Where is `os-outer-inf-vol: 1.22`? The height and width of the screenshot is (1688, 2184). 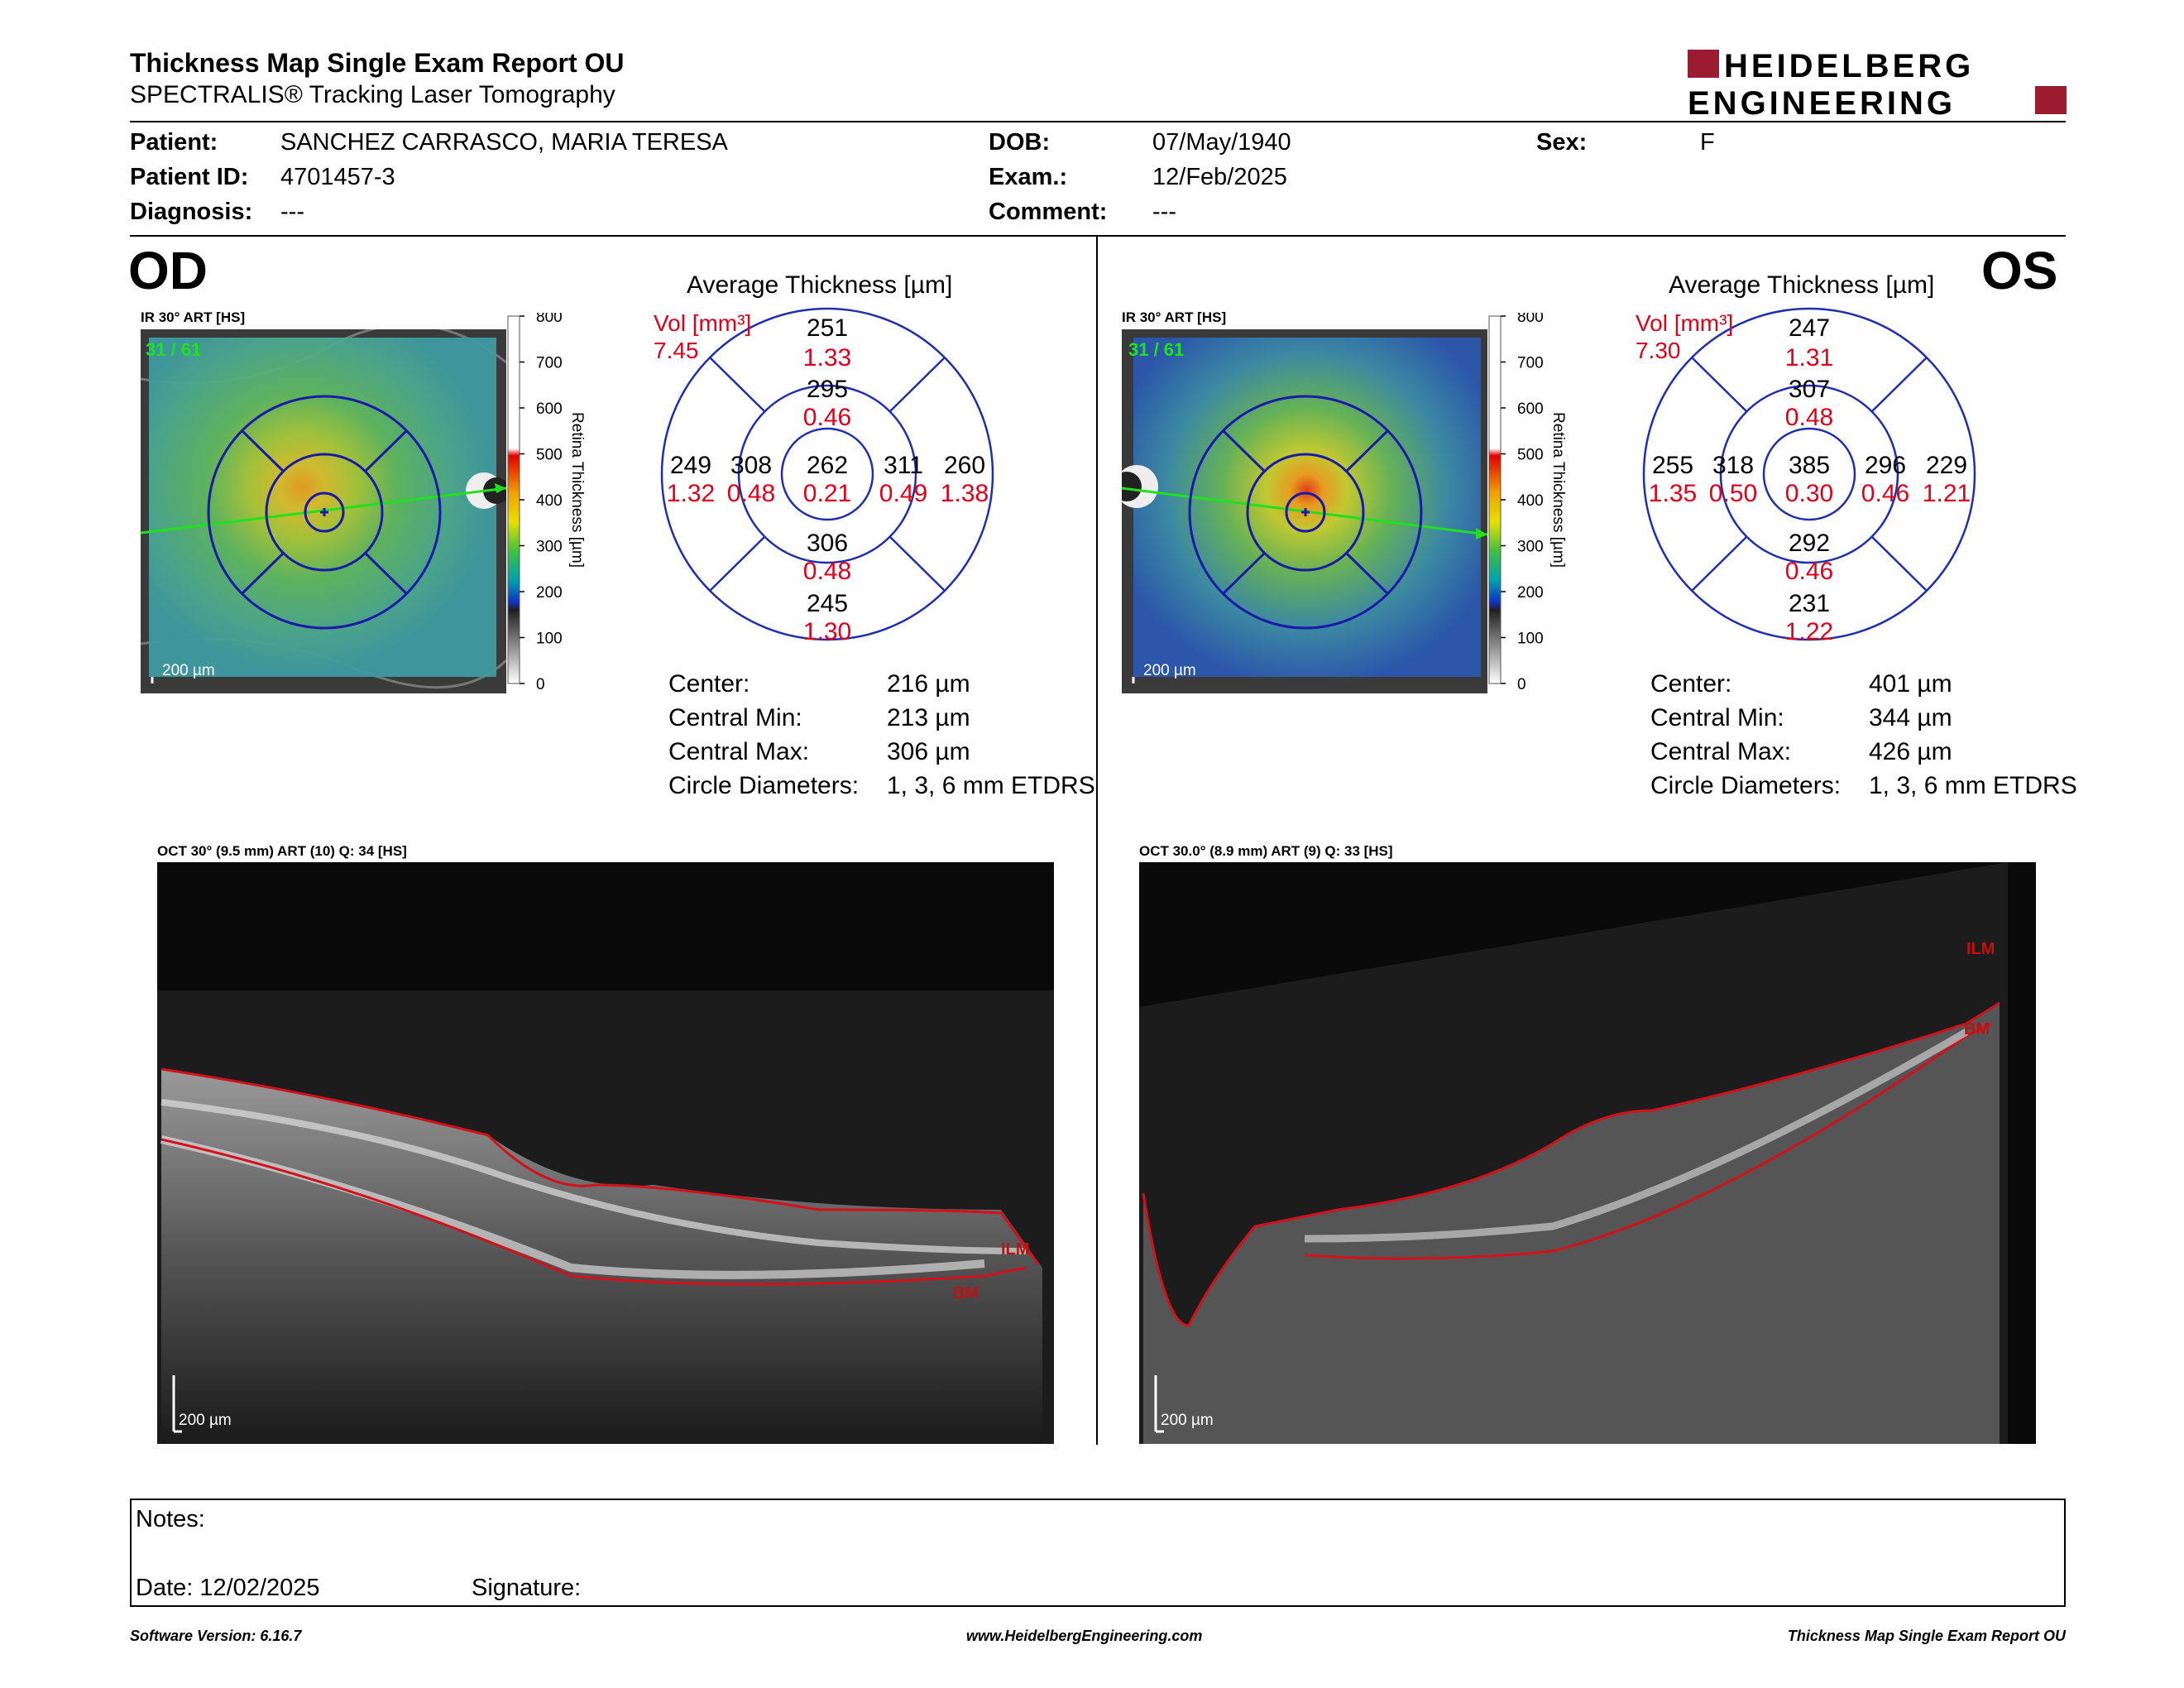
os-outer-inf-vol: 1.22 is located at coordinates (1809, 631).